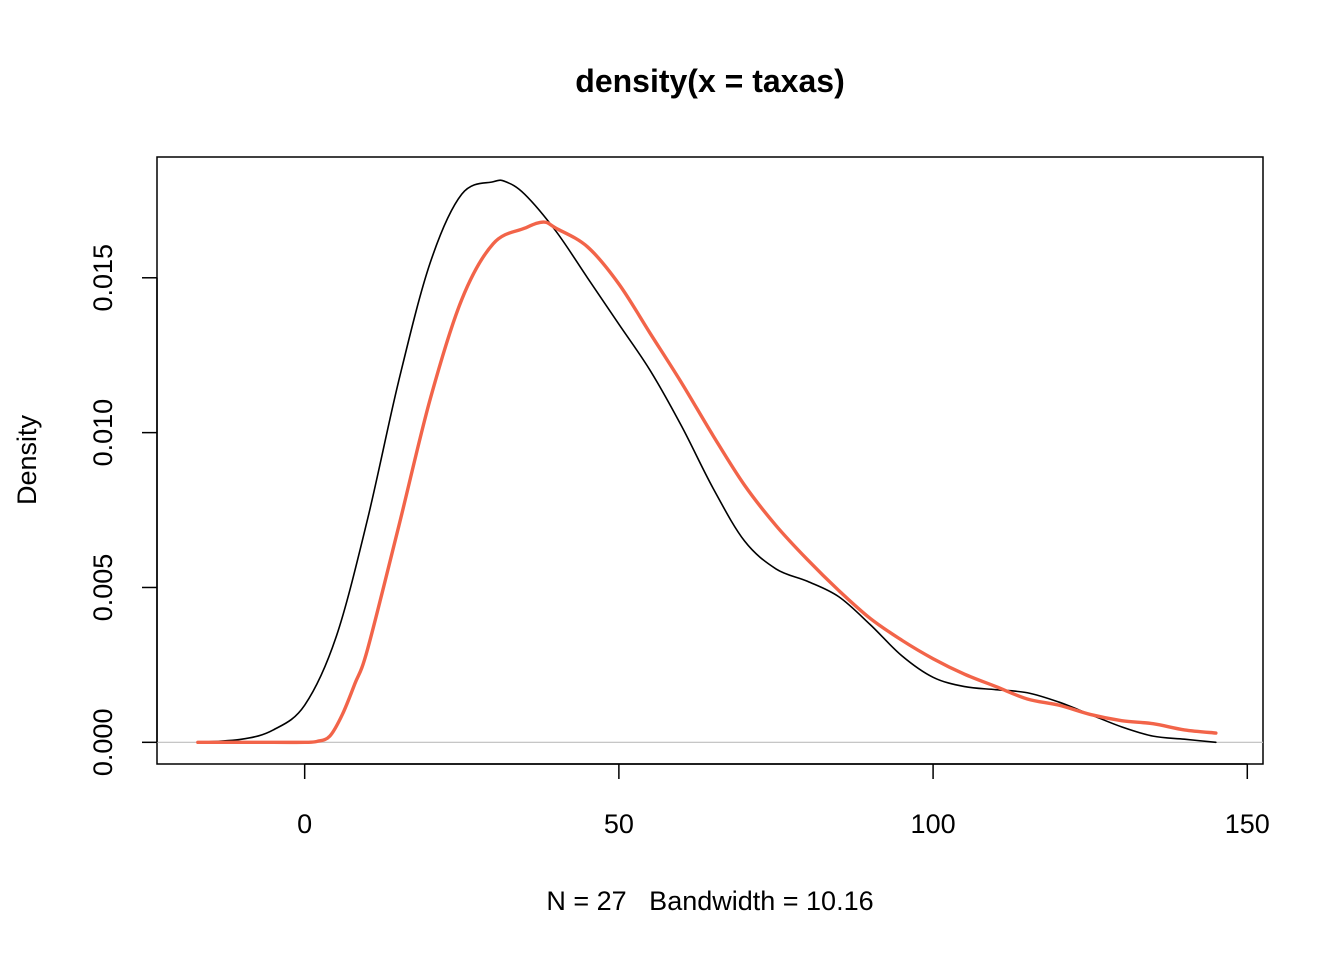 The height and width of the screenshot is (960, 1344). What do you see at coordinates (709, 901) in the screenshot?
I see `x-axis-label: N = 27 Bandwidth = 10.16` at bounding box center [709, 901].